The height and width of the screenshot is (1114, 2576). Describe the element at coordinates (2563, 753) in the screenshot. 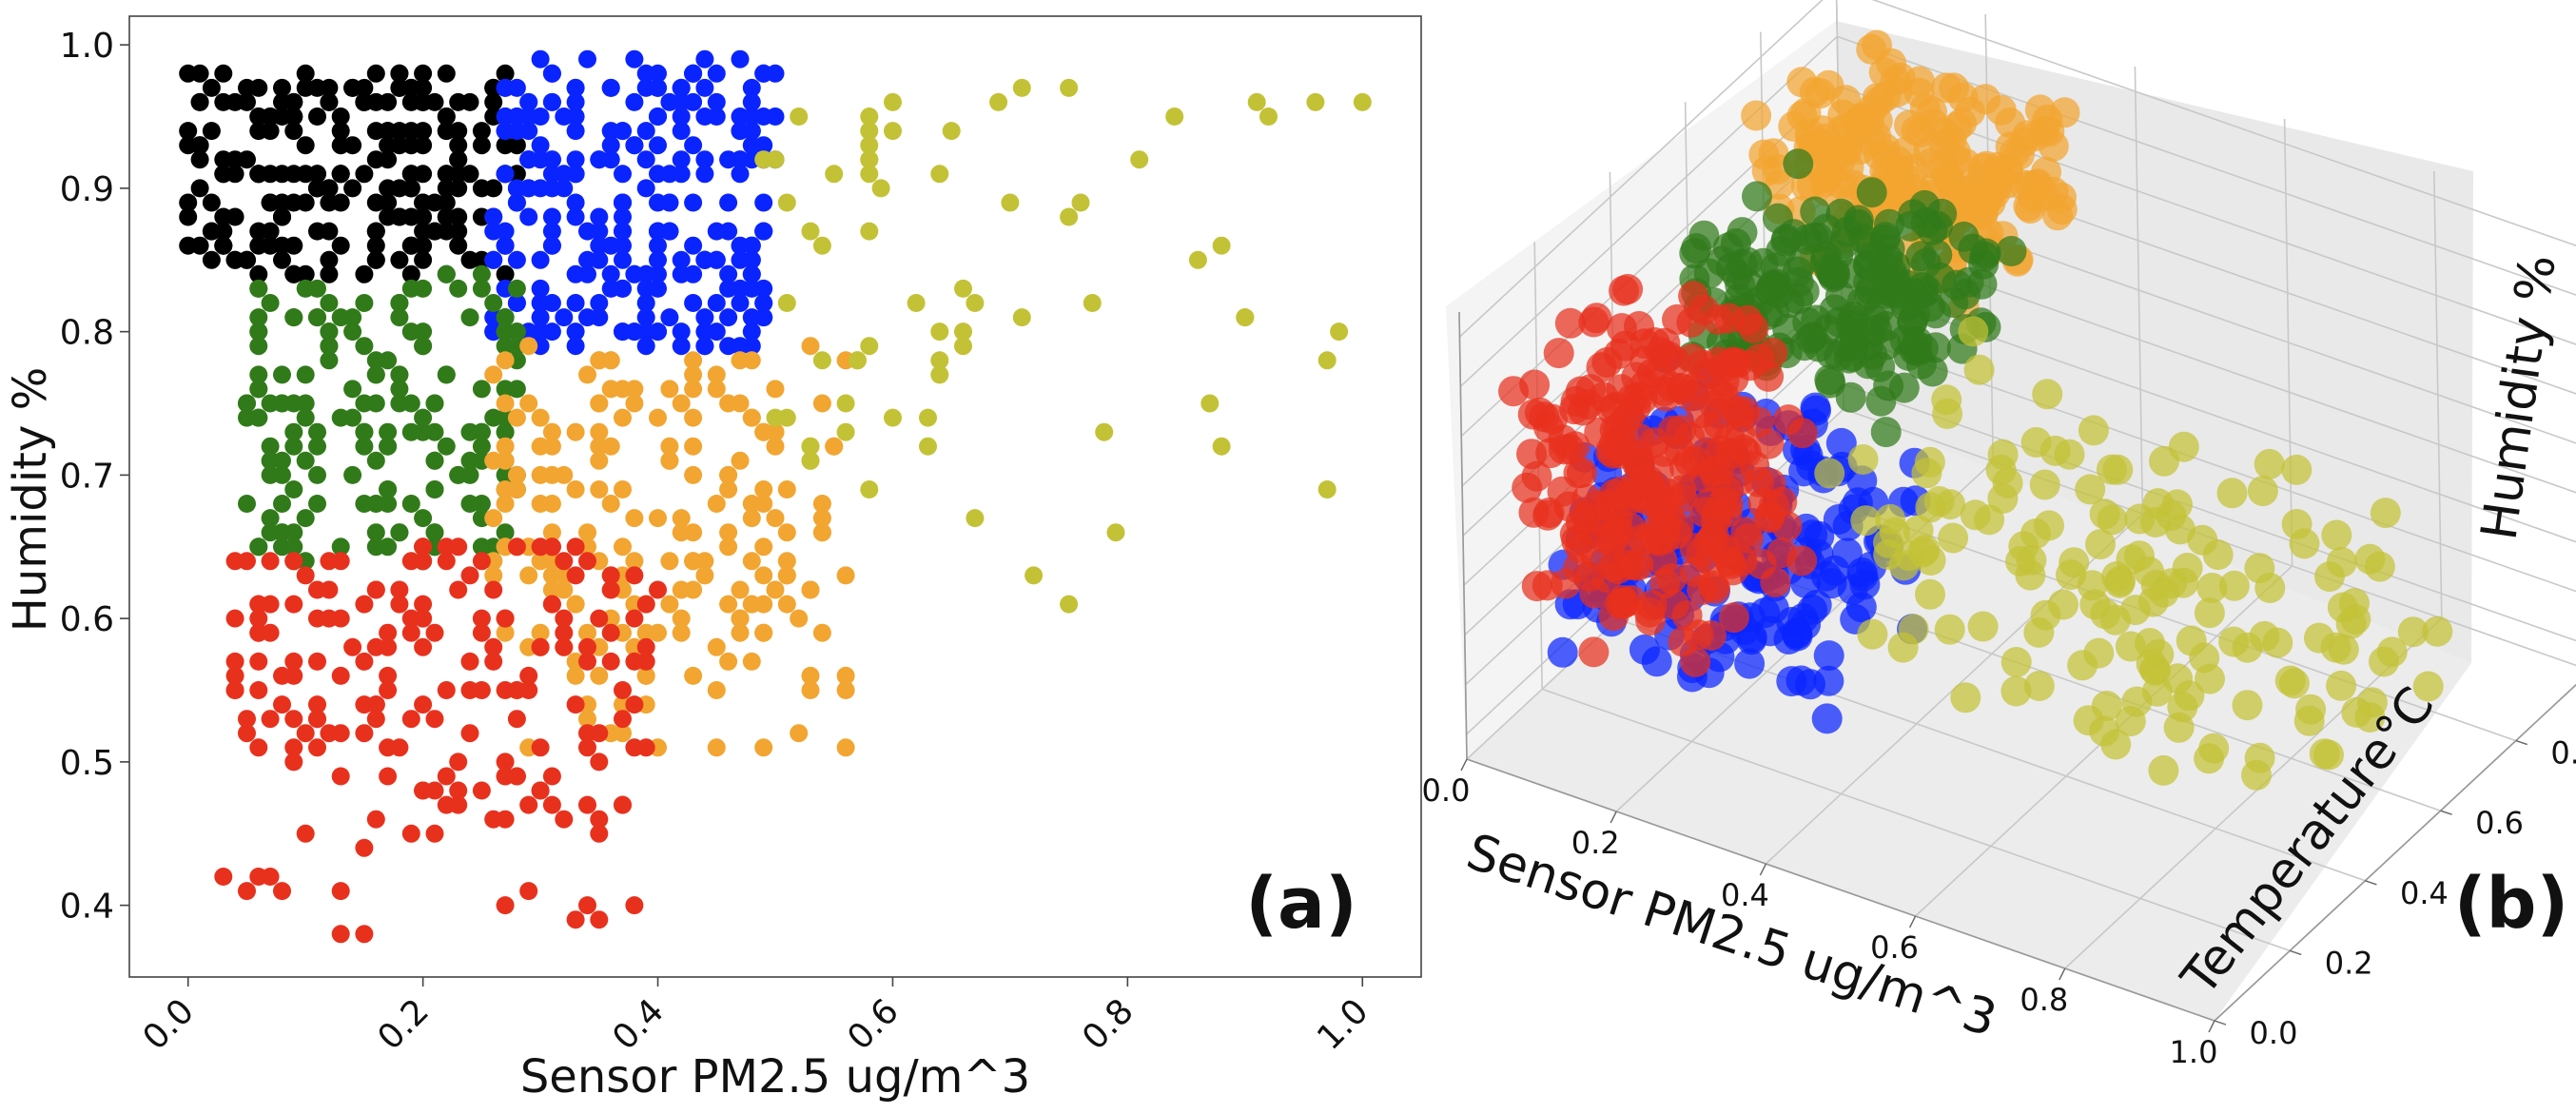

I see `y-tick-label-b: 0.8` at that location.